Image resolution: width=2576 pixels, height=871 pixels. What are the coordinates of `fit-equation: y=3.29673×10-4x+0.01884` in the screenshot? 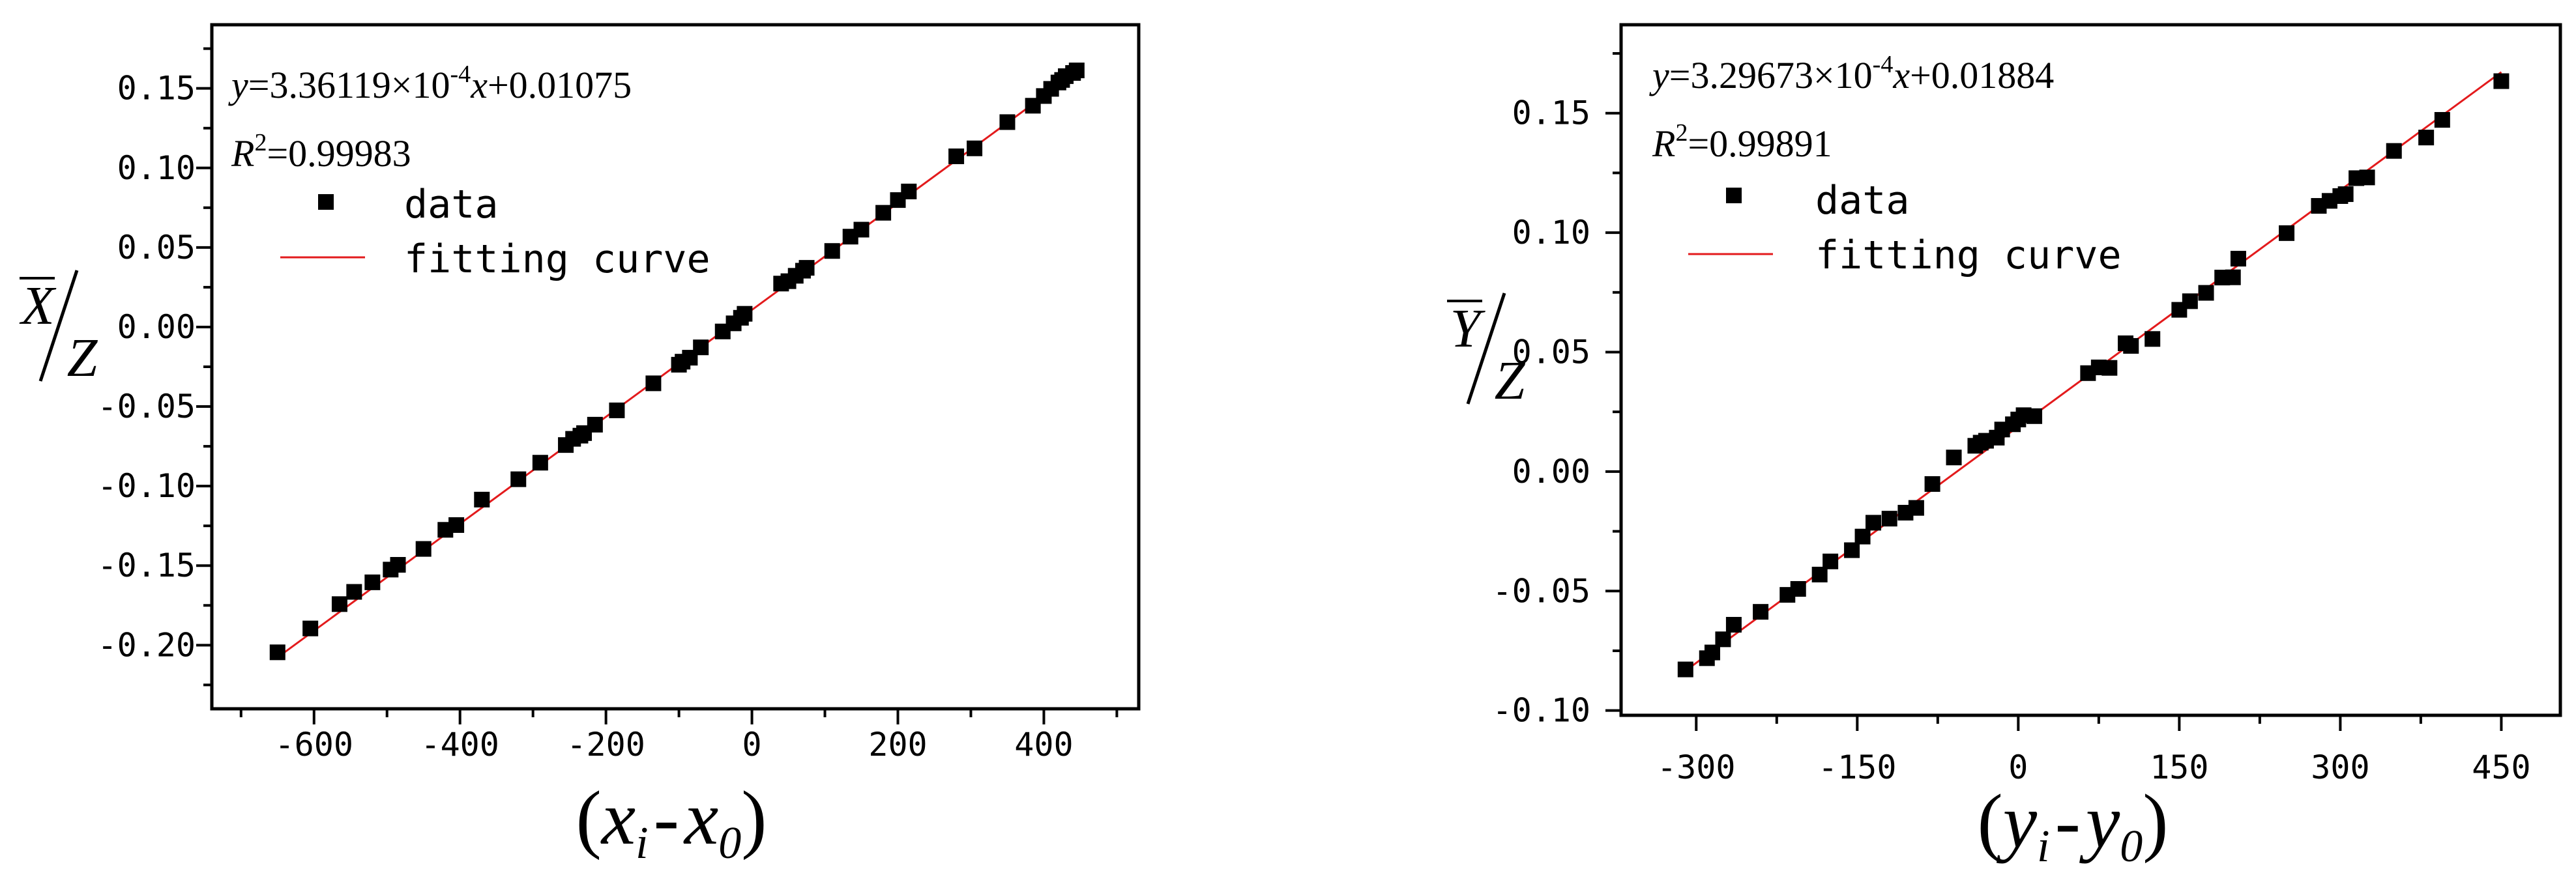 It's located at (1852, 73).